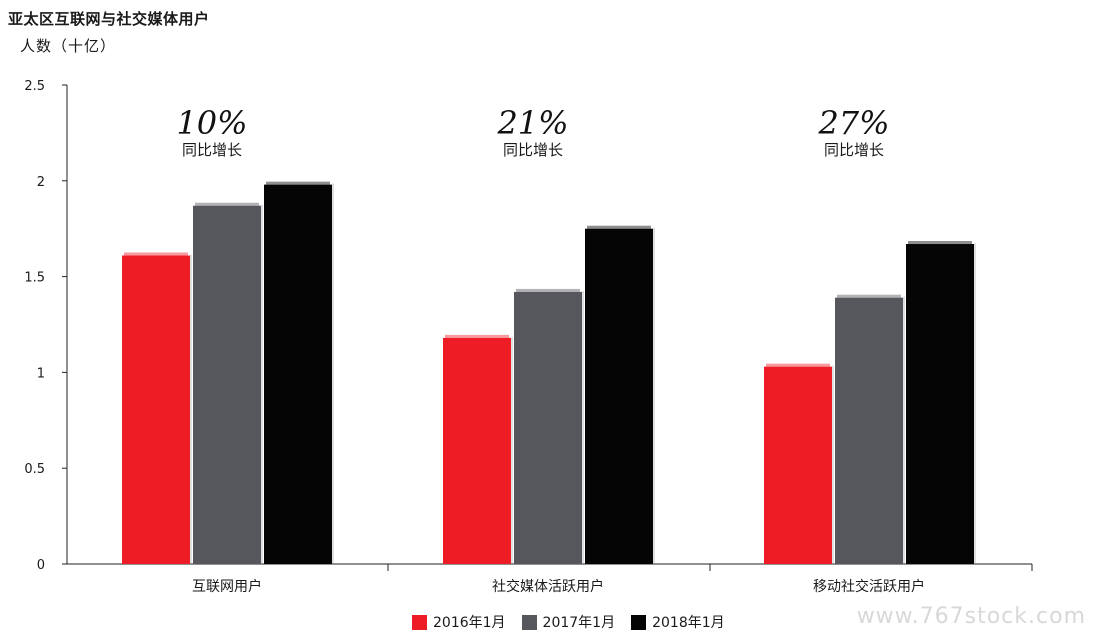 Image resolution: width=1096 pixels, height=637 pixels. Describe the element at coordinates (579, 623) in the screenshot. I see `legend-label-2017: 2017年1月` at that location.